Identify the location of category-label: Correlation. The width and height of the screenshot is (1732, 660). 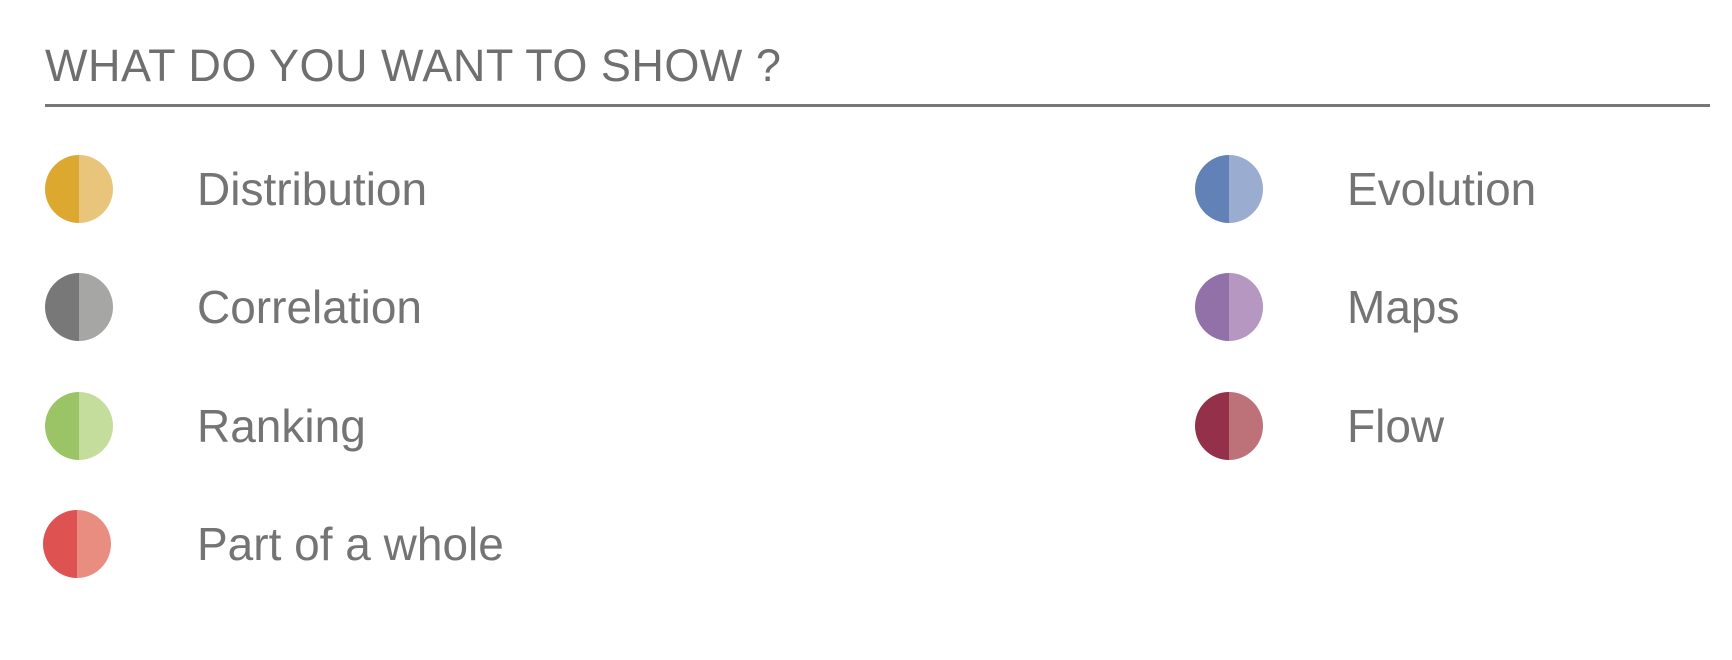
(309, 307).